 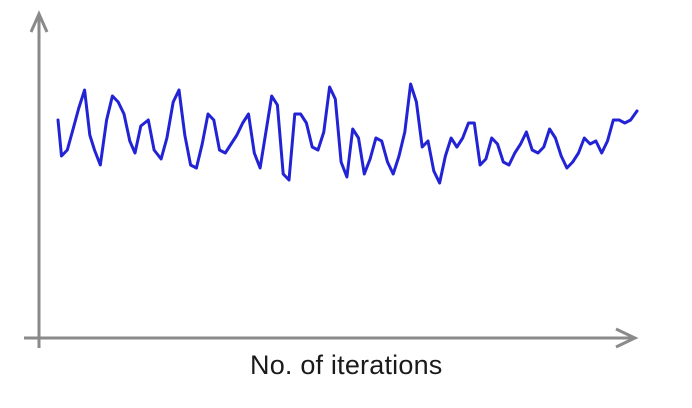 I want to click on y-axis, so click(x=39, y=179).